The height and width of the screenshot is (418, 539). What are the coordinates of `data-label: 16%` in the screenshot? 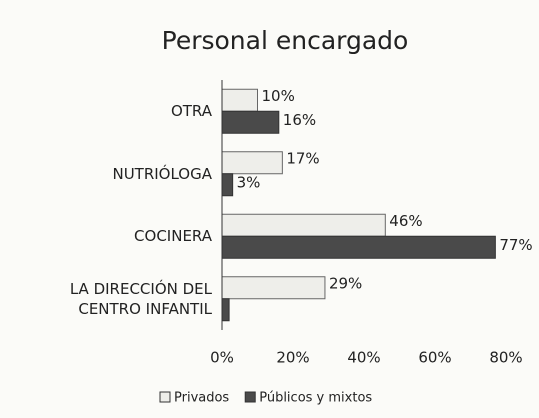 It's located at (299, 120).